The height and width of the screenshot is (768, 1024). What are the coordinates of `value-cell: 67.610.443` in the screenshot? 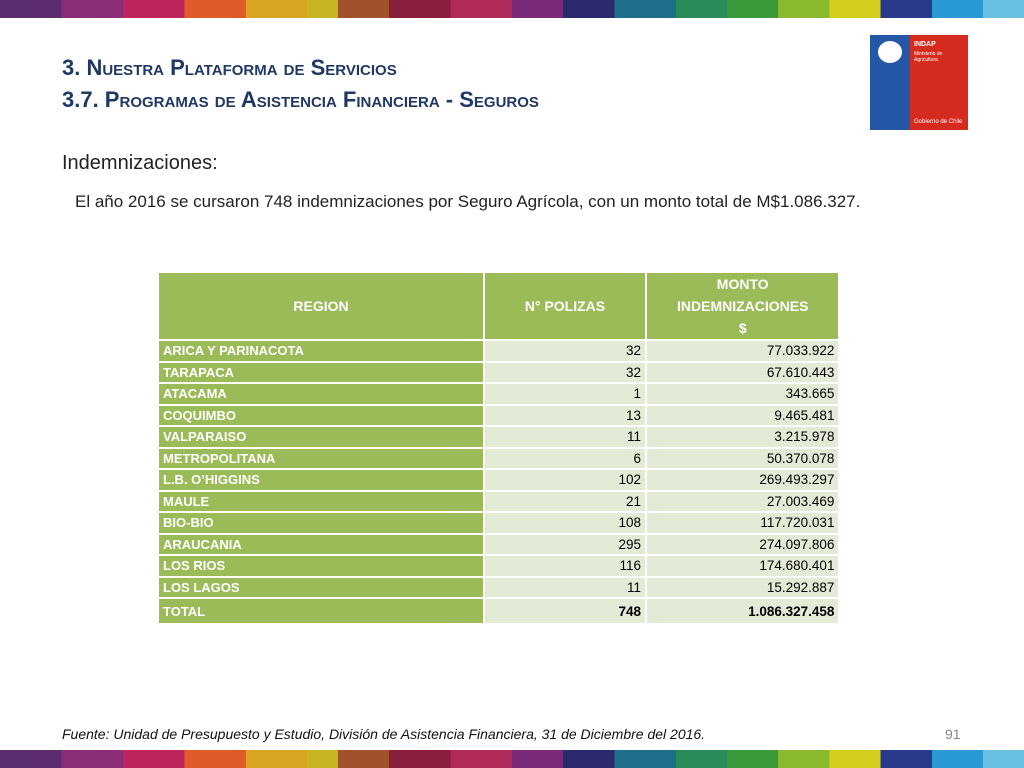 It's located at (743, 372).